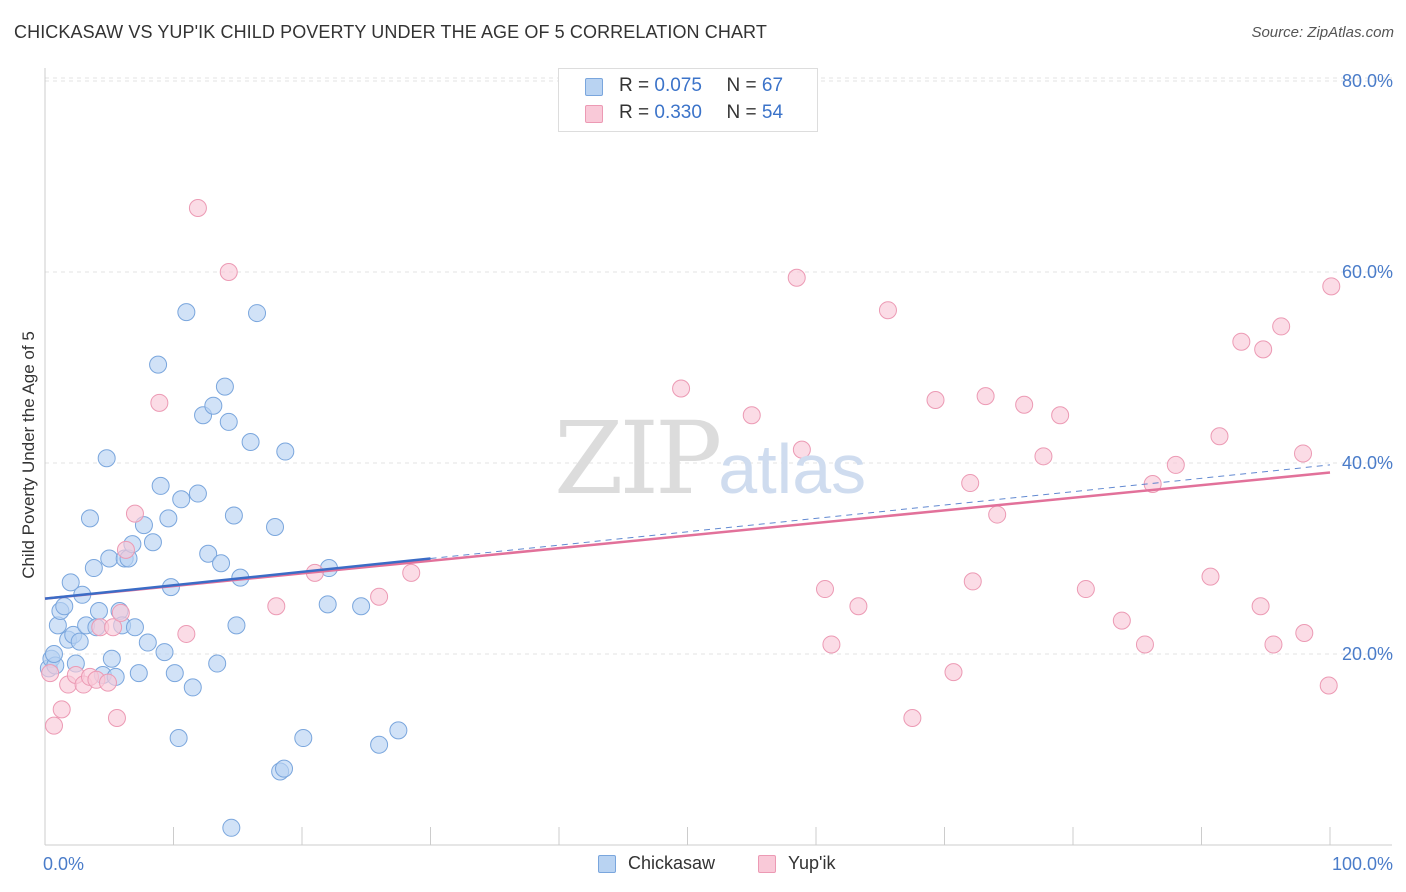 Image resolution: width=1406 pixels, height=892 pixels. I want to click on y-tick-label: 40.0%, so click(1367, 463).